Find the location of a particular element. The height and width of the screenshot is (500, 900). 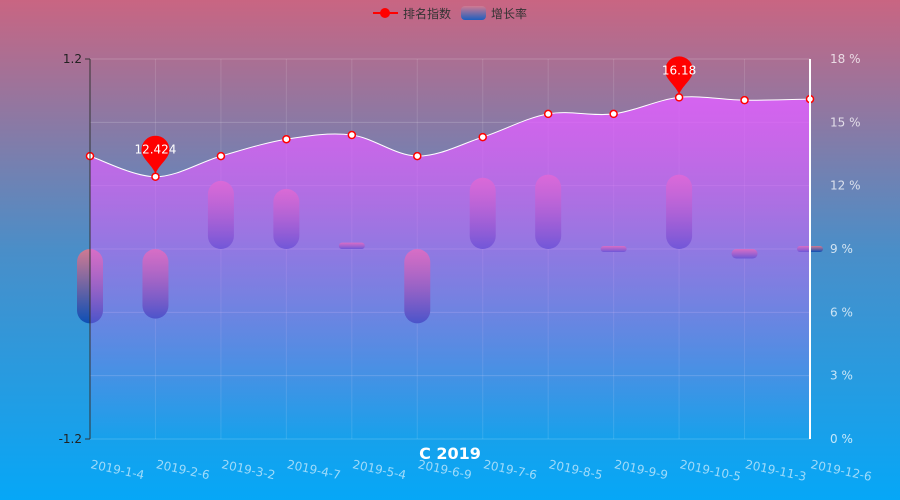

legend-item-line: 排名指数 is located at coordinates (411, 13).